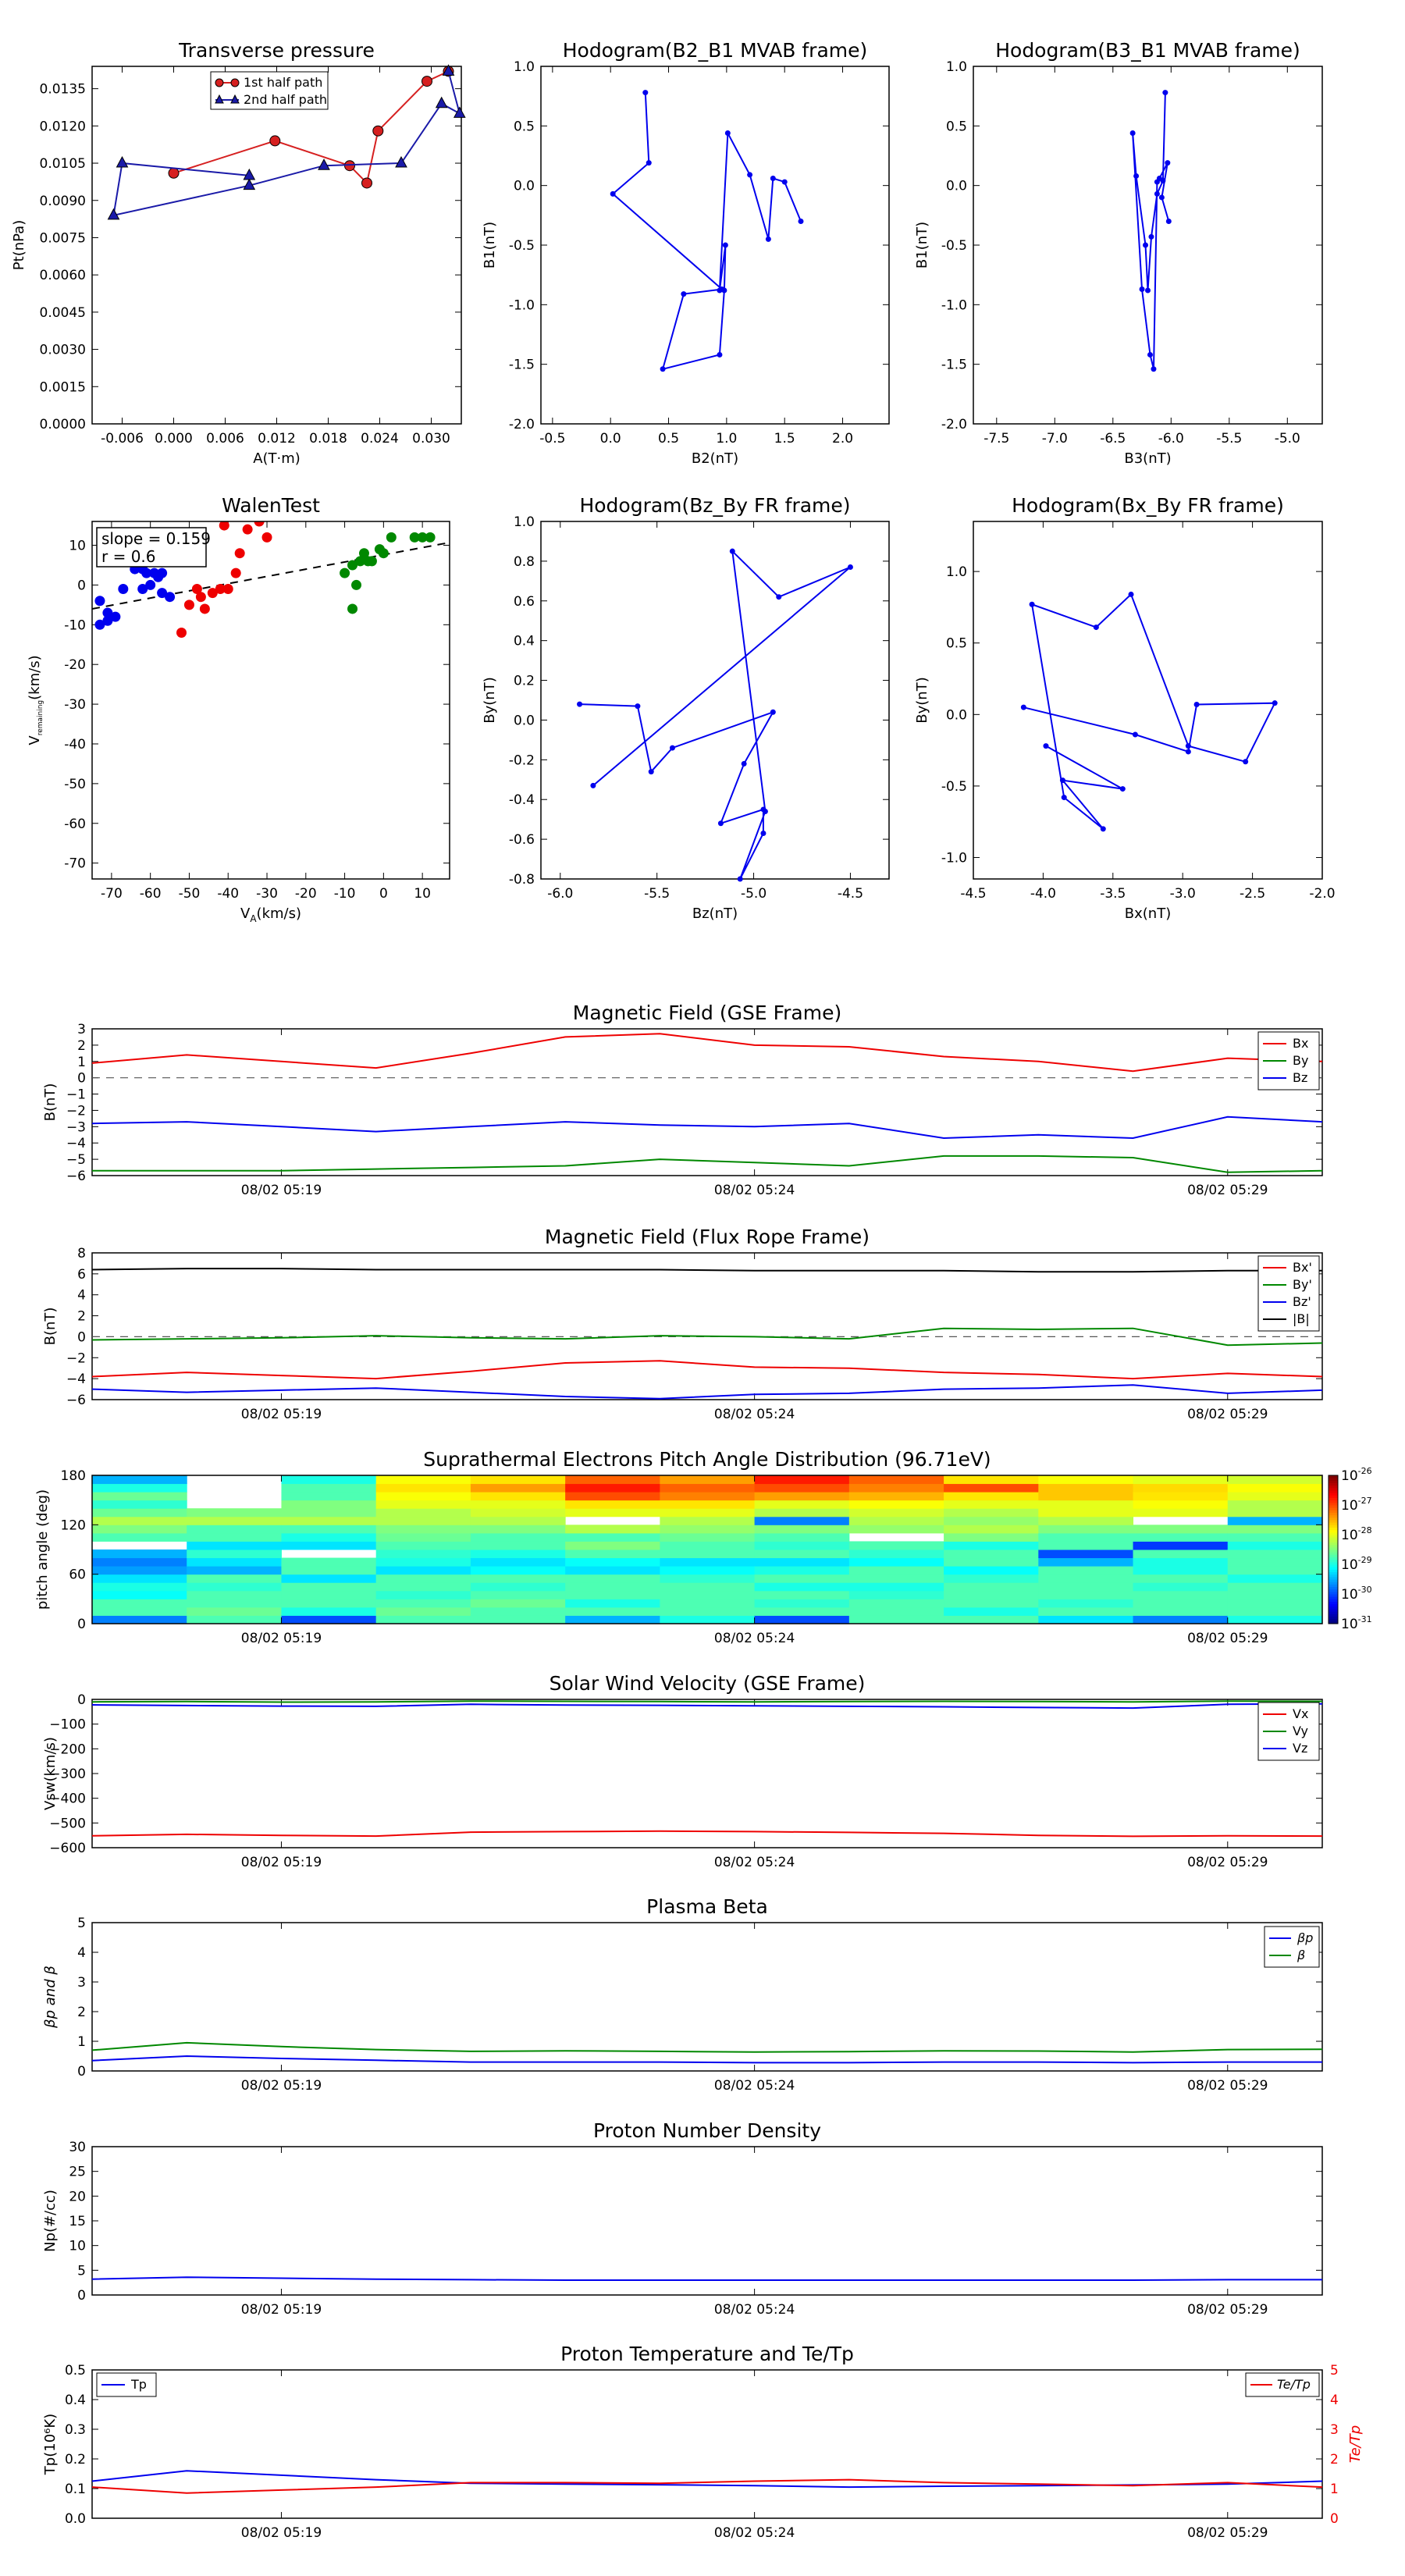 This screenshot has width=1405, height=2576. Describe the element at coordinates (922, 700) in the screenshot. I see `h4-ylabel: By(nT)` at that location.